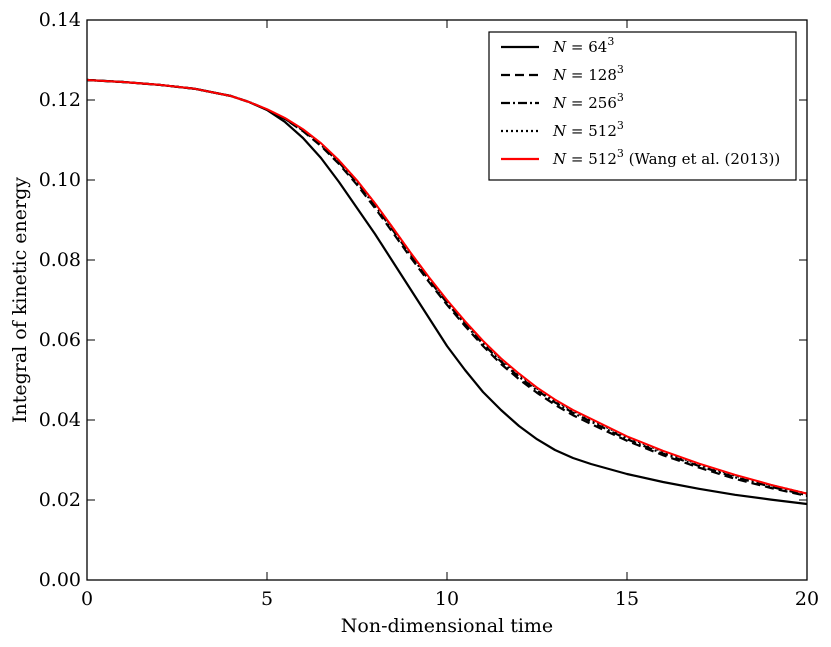  Describe the element at coordinates (60, 340) in the screenshot. I see `y-tick-label: 0.06` at that location.